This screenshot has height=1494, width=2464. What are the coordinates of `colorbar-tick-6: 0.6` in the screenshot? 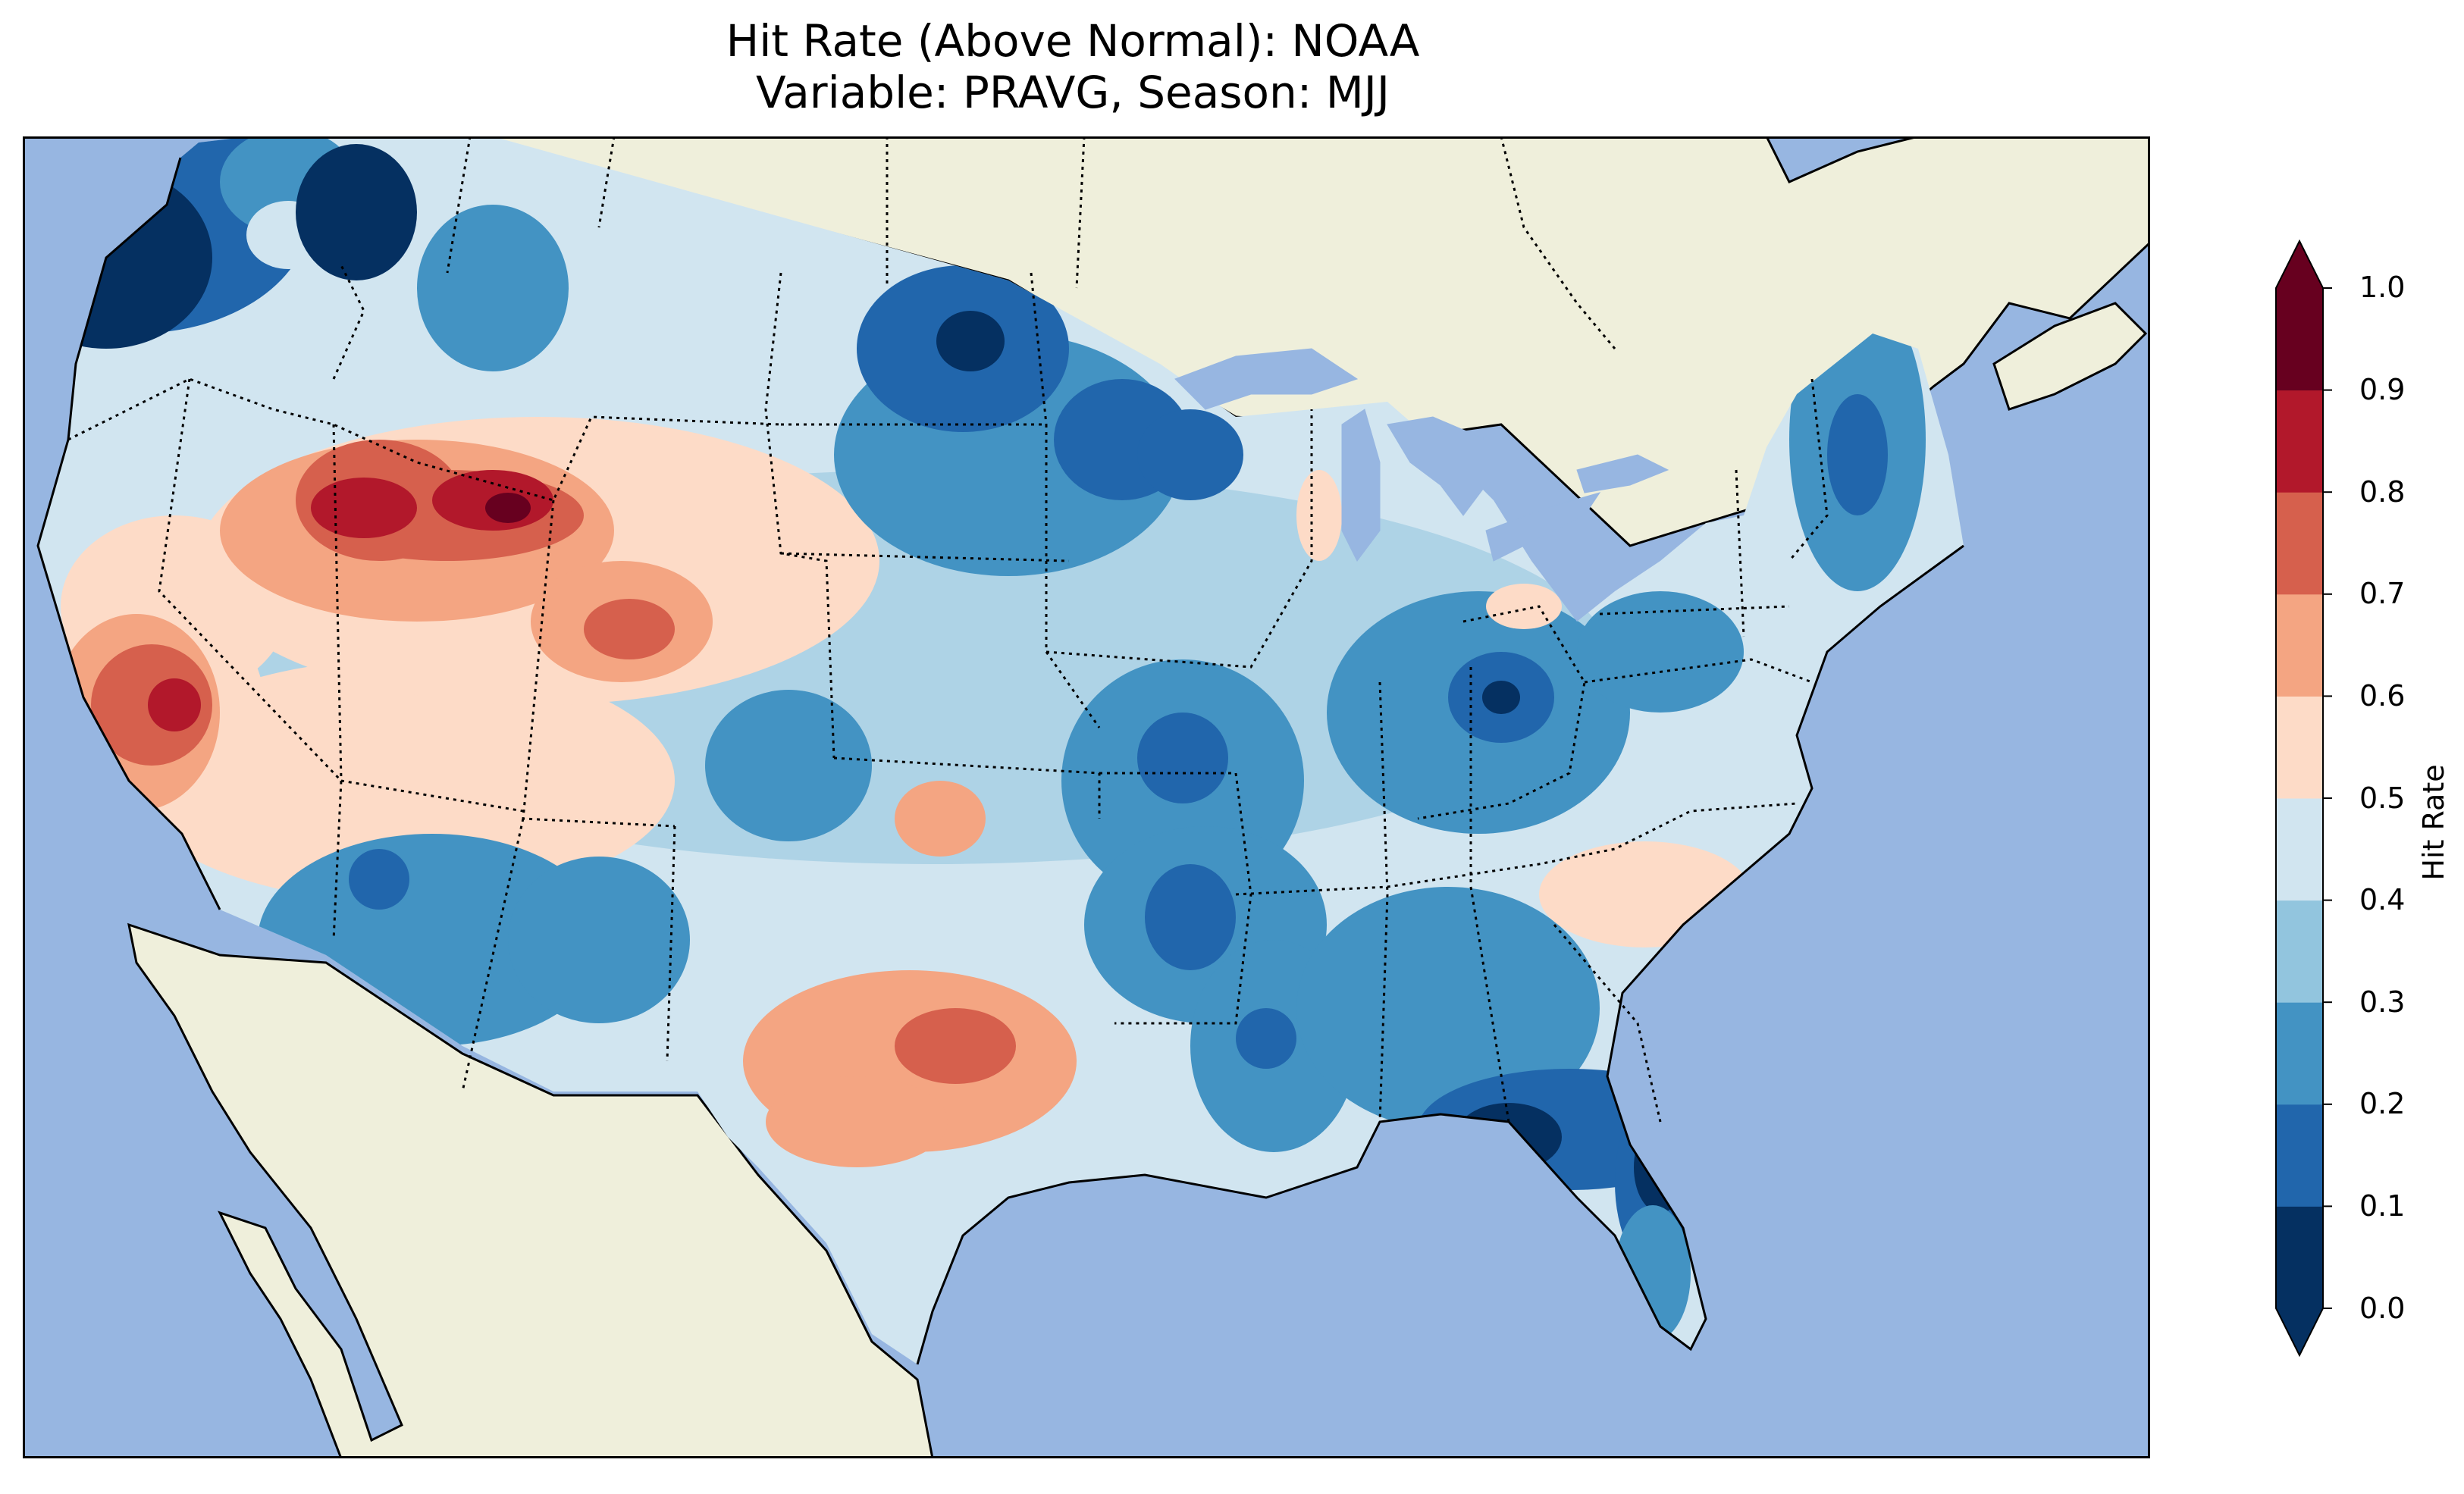 It's located at (2382, 696).